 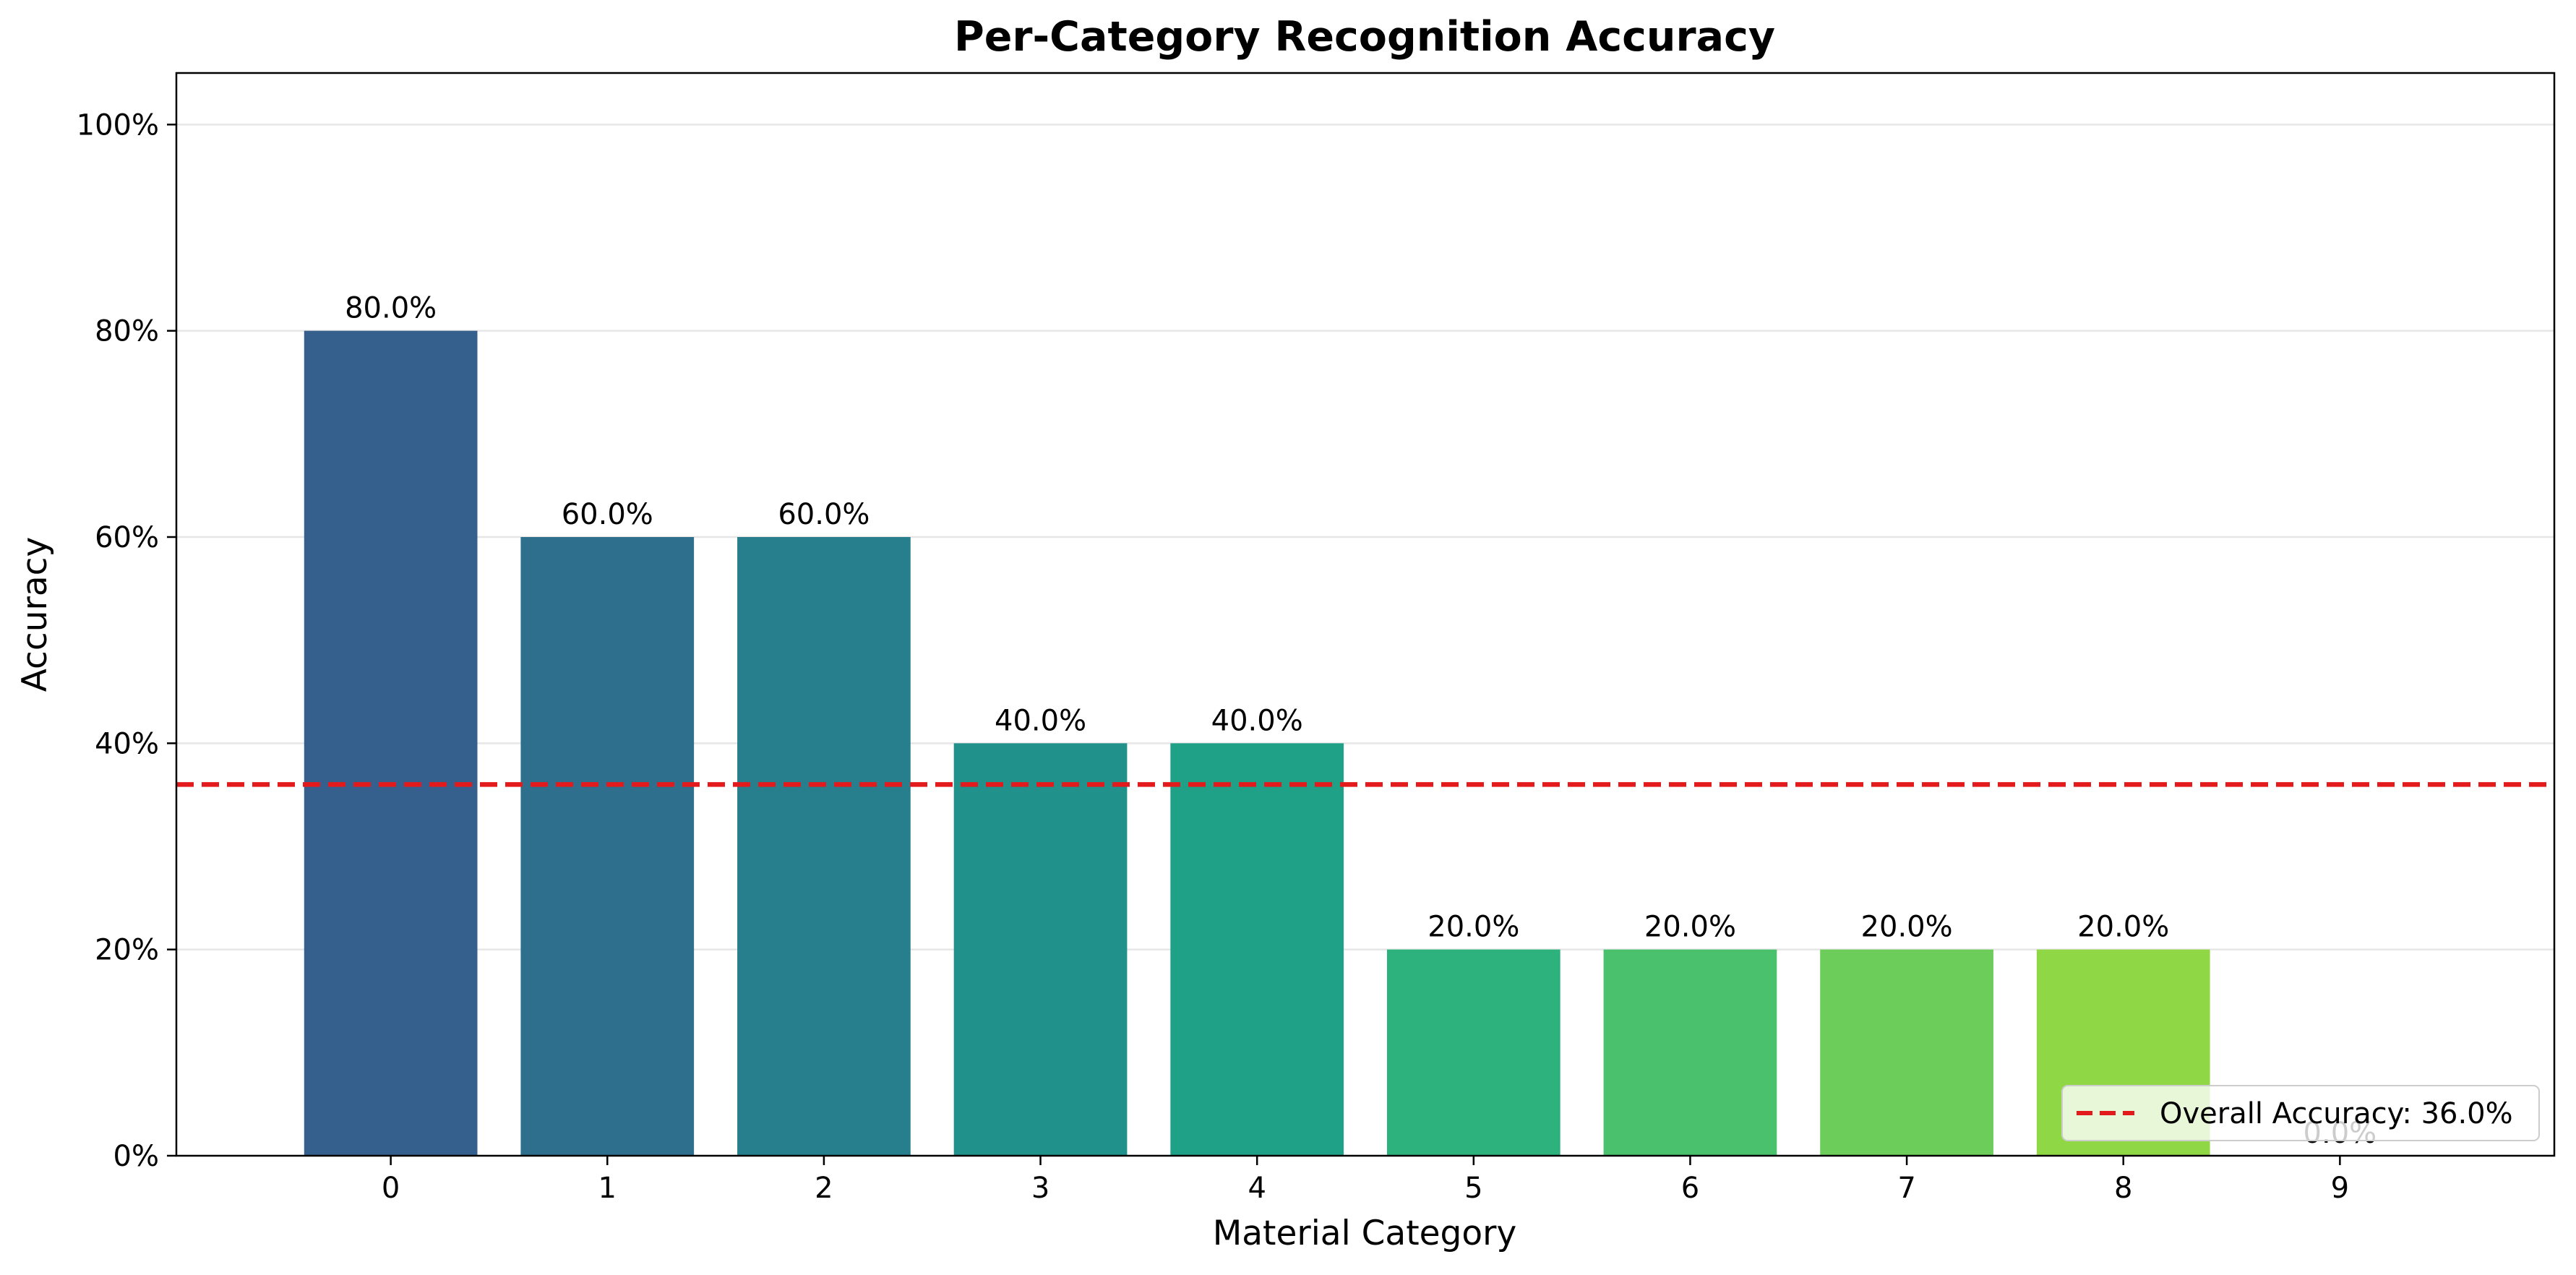 What do you see at coordinates (136, 1156) in the screenshot?
I see `y-tick-label-0: 0%` at bounding box center [136, 1156].